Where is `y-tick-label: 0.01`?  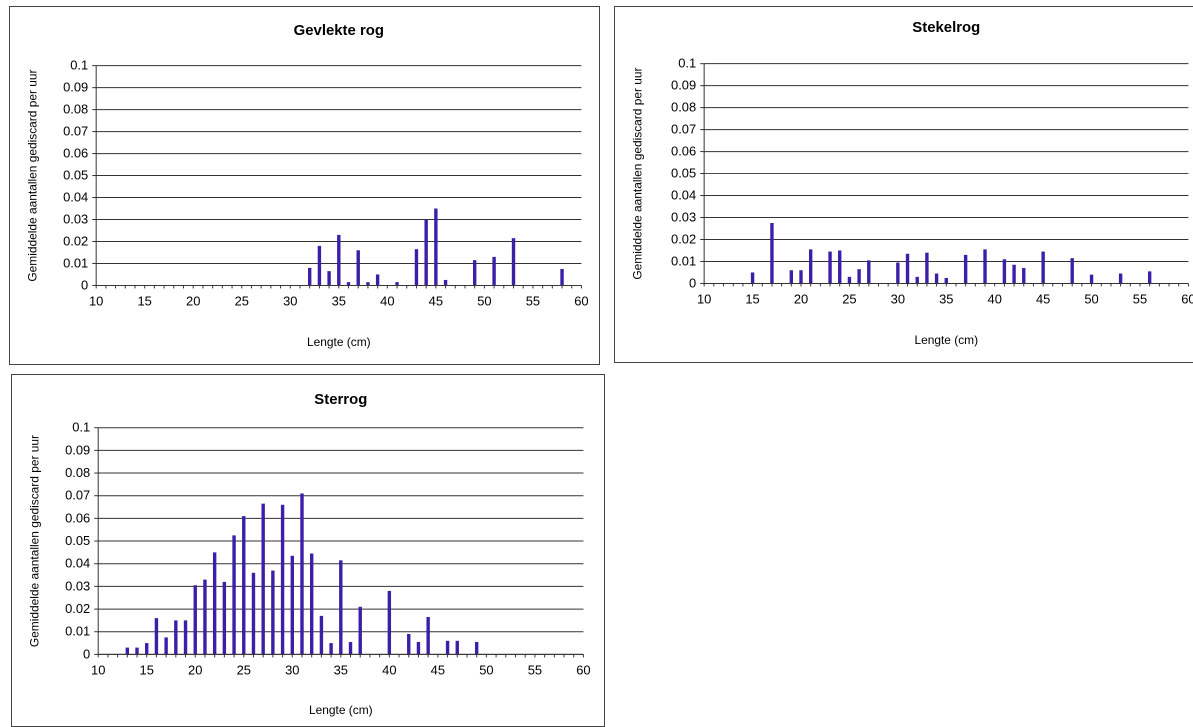 y-tick-label: 0.01 is located at coordinates (683, 260).